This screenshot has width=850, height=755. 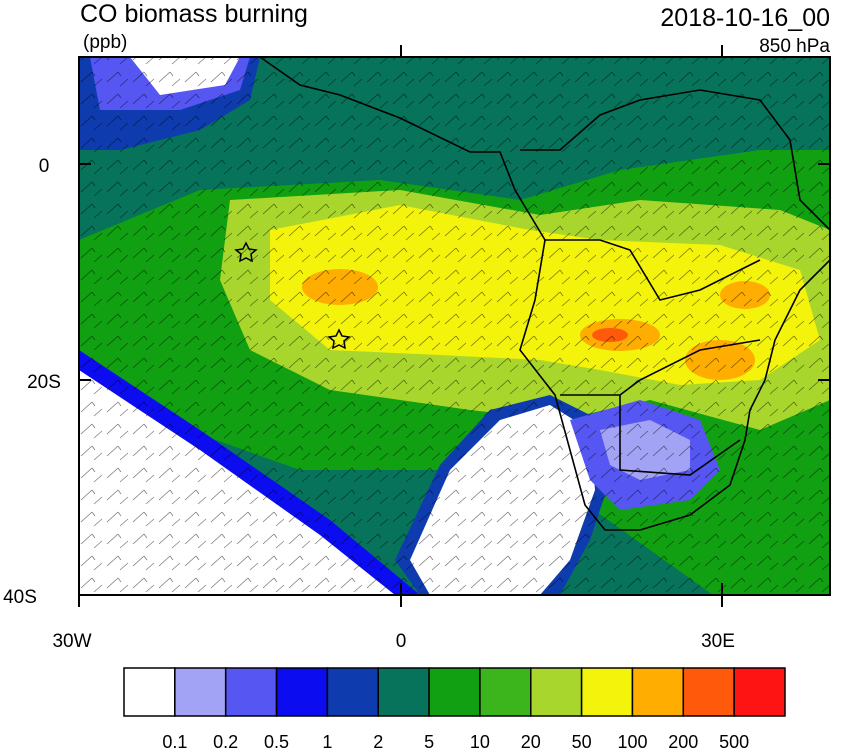 I want to click on lon-label: 0, so click(x=401, y=641).